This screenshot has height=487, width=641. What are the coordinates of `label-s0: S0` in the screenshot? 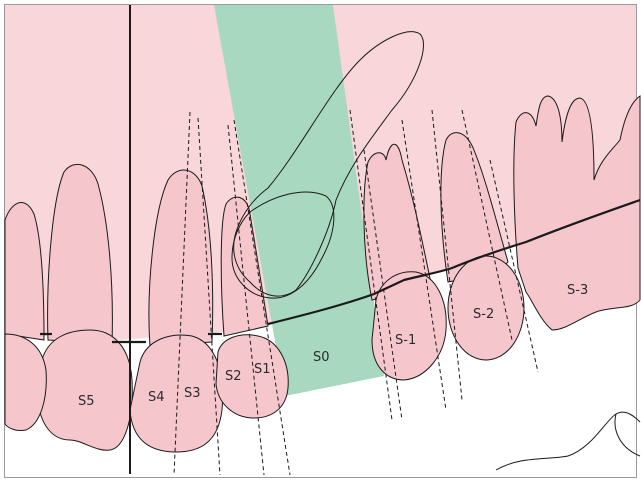 It's located at (321, 357).